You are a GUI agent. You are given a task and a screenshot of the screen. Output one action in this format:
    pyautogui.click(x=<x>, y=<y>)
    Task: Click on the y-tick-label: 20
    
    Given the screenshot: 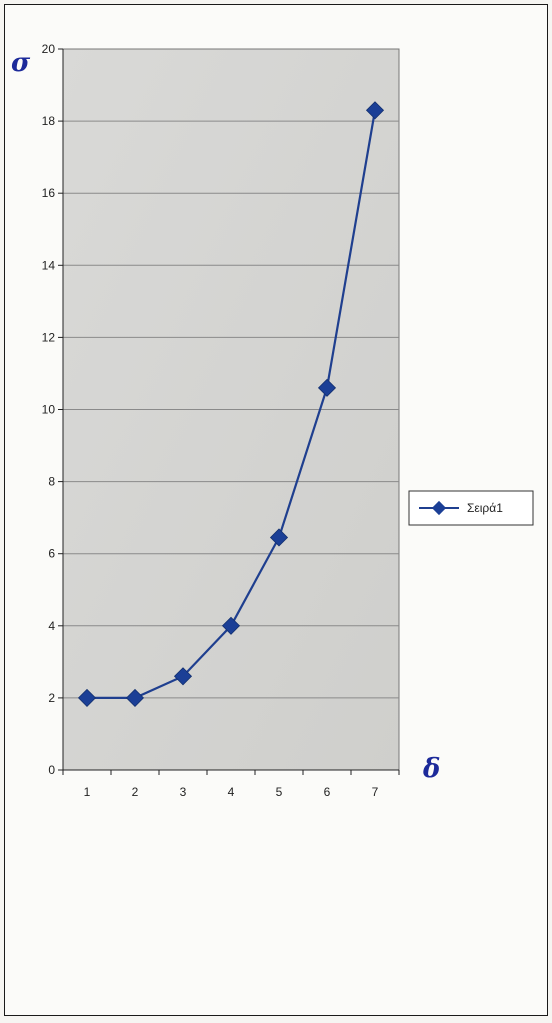 What is the action you would take?
    pyautogui.click(x=49, y=49)
    